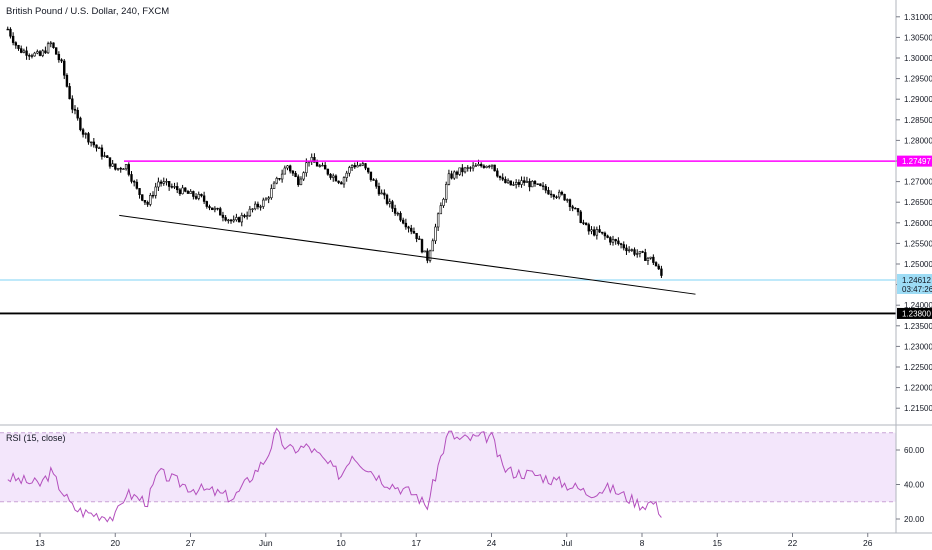 Image resolution: width=932 pixels, height=550 pixels. What do you see at coordinates (868, 543) in the screenshot?
I see `time-tick-label: 26` at bounding box center [868, 543].